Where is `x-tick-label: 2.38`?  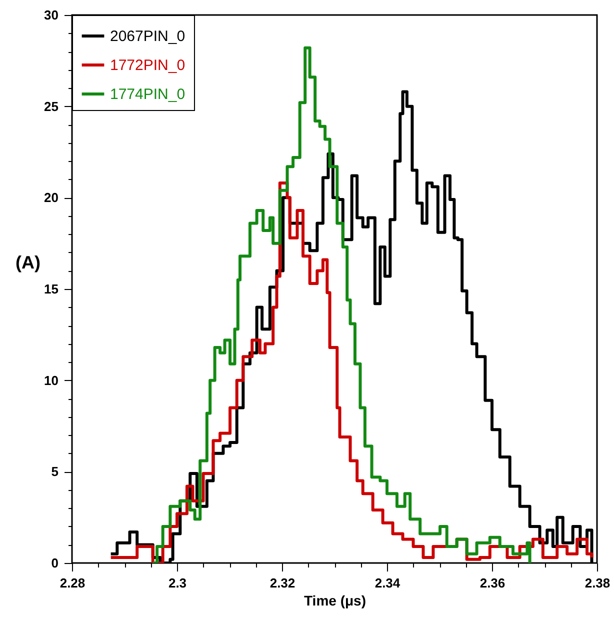
x-tick-label: 2.38 is located at coordinates (597, 583).